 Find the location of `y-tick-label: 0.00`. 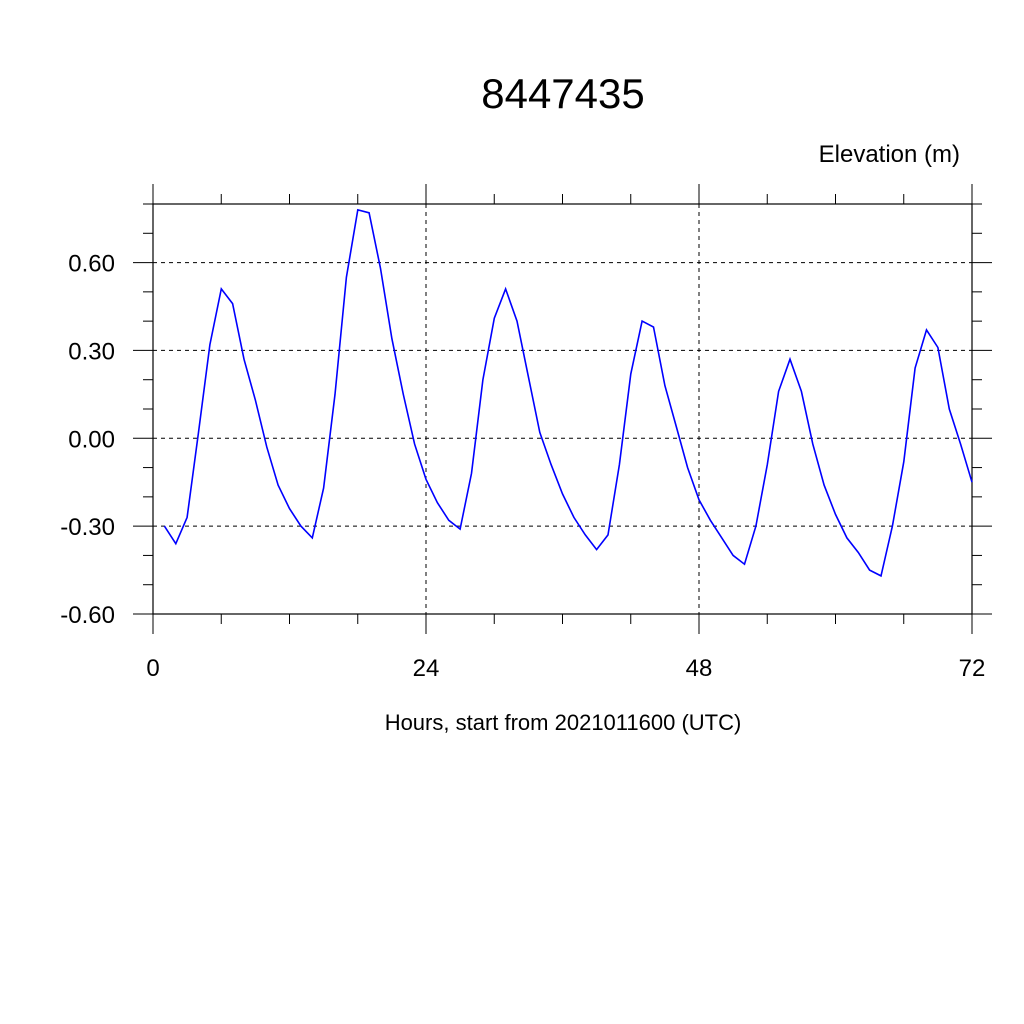

y-tick-label: 0.00 is located at coordinates (91, 439).